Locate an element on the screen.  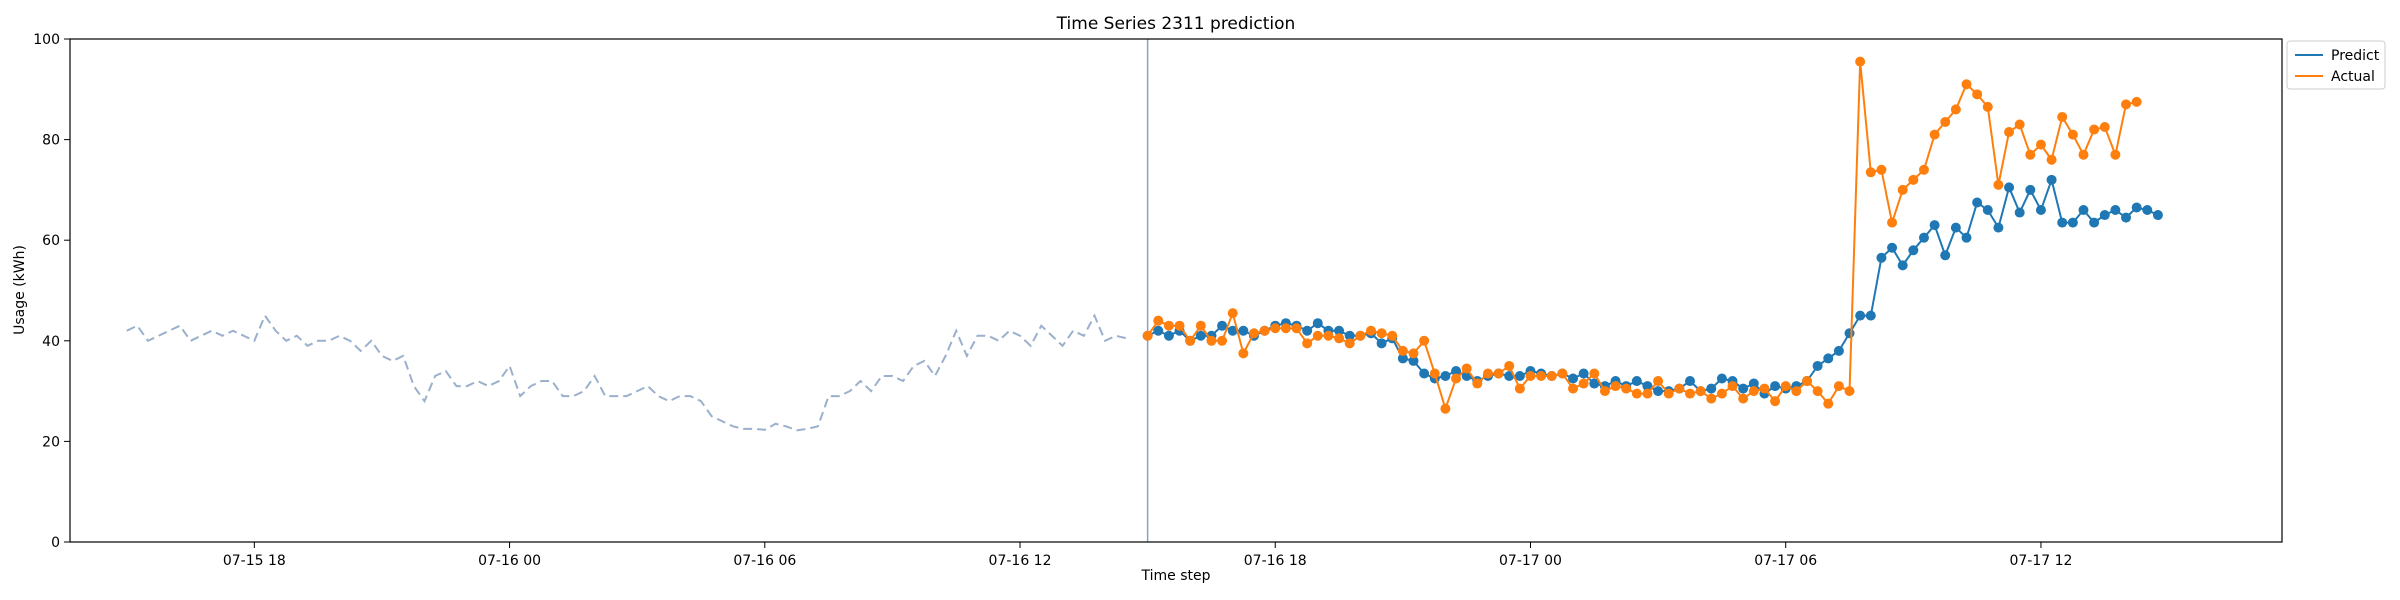
history-line is located at coordinates (626, 372).